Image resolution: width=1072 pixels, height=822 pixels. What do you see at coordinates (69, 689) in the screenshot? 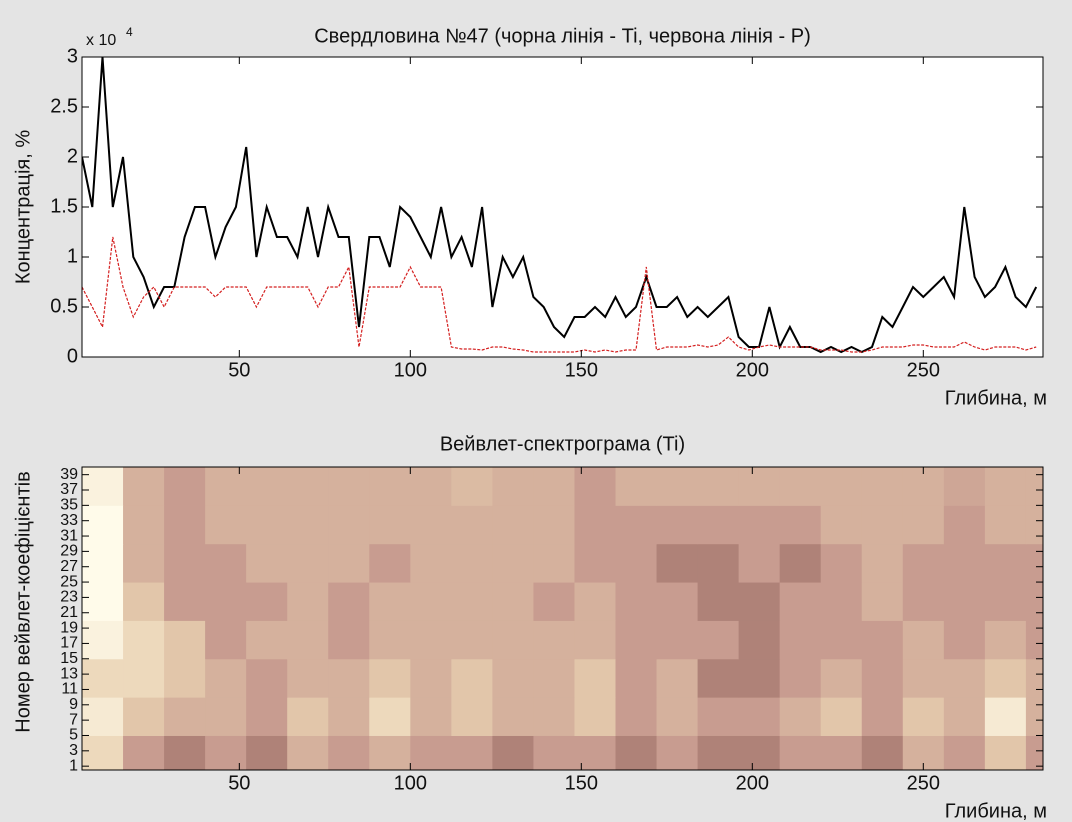
I see `y-tick-label: 11` at bounding box center [69, 689].